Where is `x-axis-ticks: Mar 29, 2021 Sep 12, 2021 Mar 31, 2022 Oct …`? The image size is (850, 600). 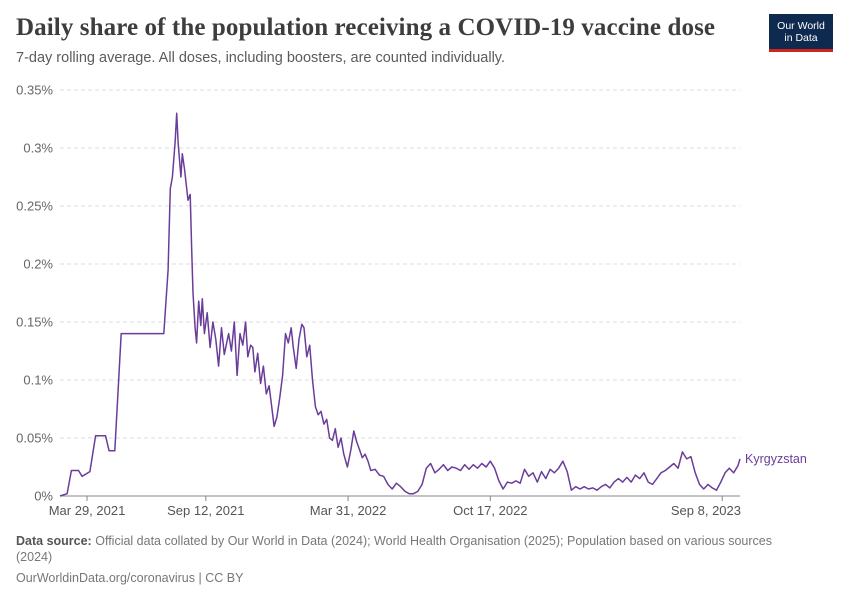
x-axis-ticks: Mar 29, 2021 Sep 12, 2021 Mar 31, 2022 Oct … is located at coordinates (395, 507).